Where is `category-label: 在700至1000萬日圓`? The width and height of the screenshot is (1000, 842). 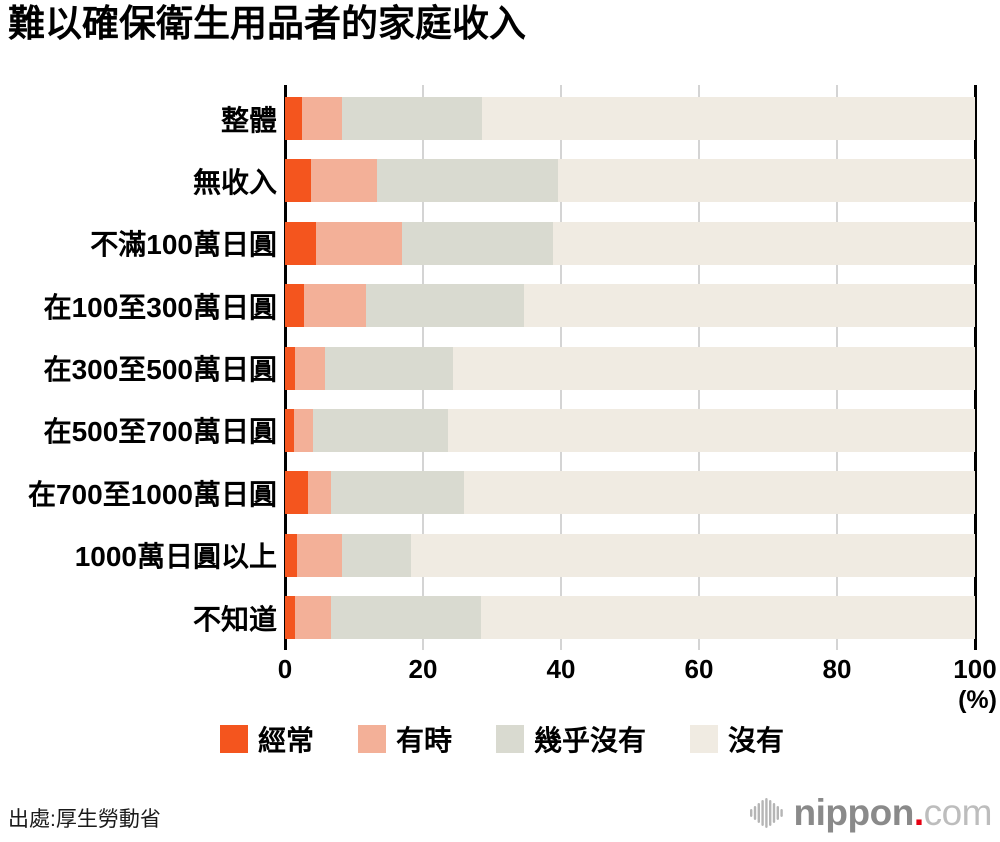
category-label: 在700至1000萬日圓 is located at coordinates (152, 494).